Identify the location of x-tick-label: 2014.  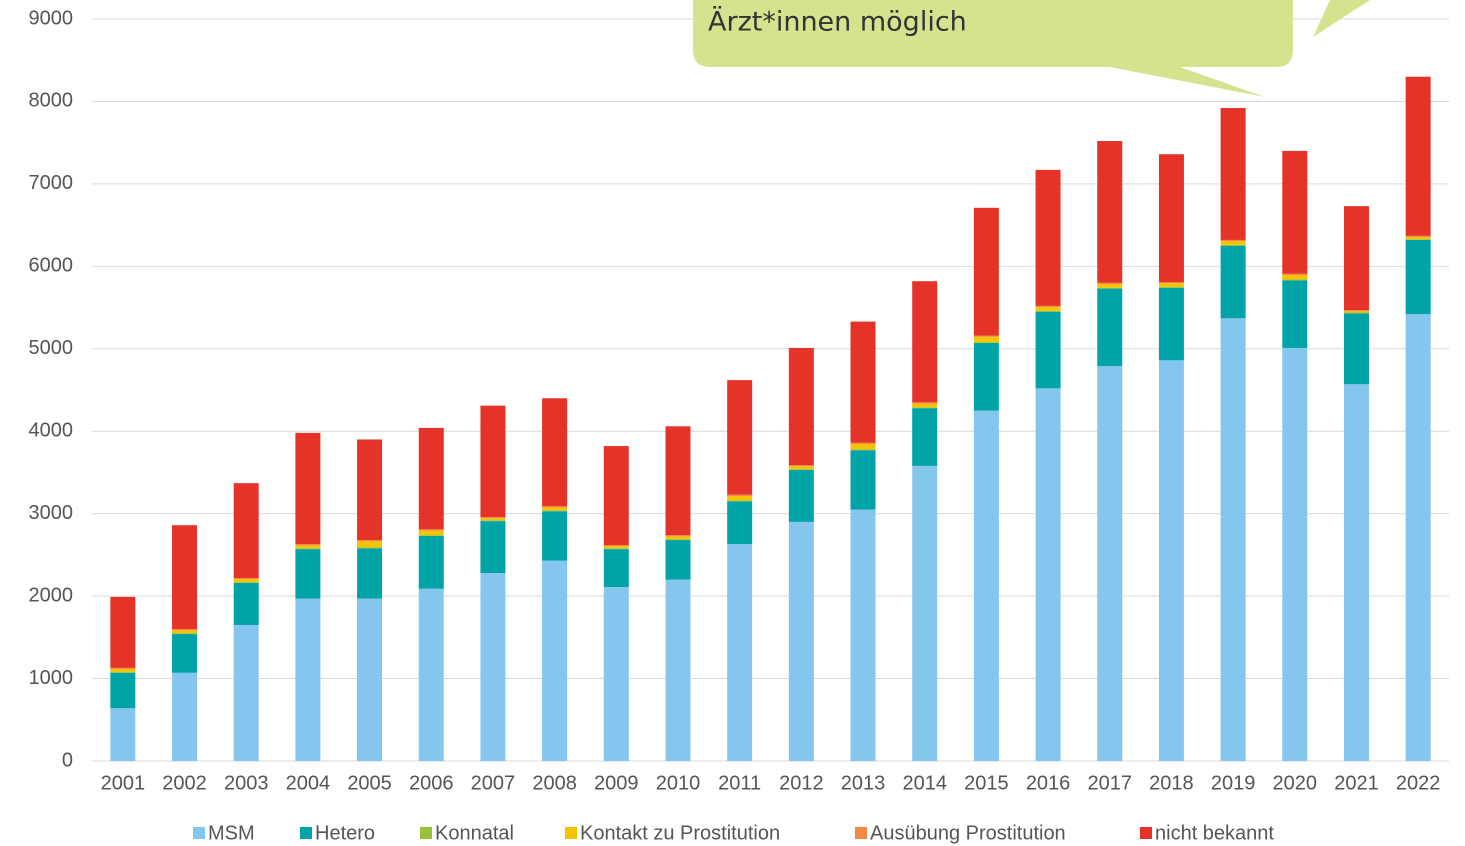
(924, 783).